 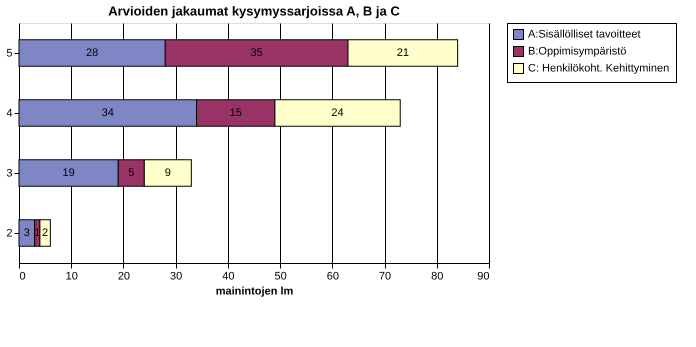 What do you see at coordinates (332, 276) in the screenshot?
I see `x-tick-label: 60` at bounding box center [332, 276].